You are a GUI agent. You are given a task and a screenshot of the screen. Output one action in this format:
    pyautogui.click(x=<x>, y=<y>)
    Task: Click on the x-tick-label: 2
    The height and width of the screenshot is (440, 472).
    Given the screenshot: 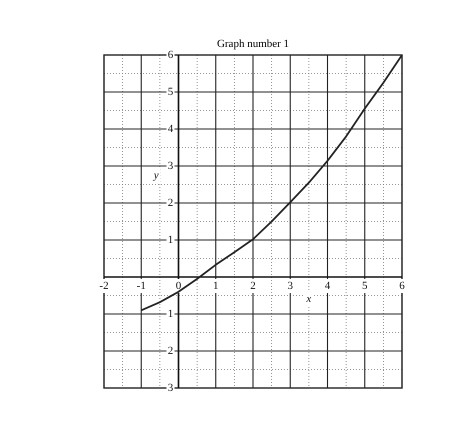 What is the action you would take?
    pyautogui.click(x=253, y=286)
    